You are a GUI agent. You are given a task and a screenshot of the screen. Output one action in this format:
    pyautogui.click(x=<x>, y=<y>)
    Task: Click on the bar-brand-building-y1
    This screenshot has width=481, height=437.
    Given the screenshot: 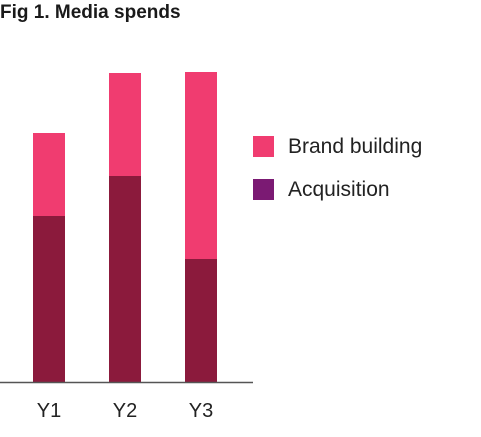 What is the action you would take?
    pyautogui.click(x=49, y=174)
    